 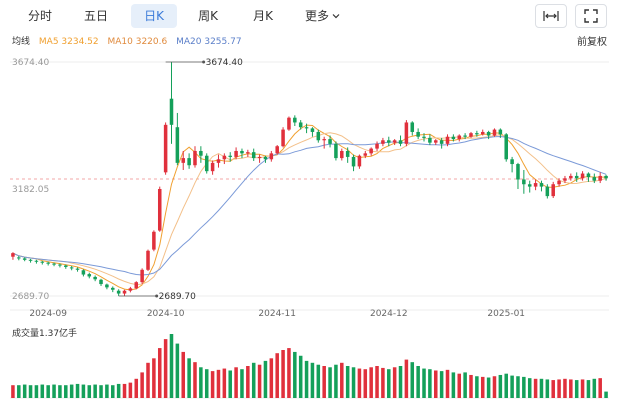 I want to click on ma-legend: 均线 MA5 3234.52 MA10 3220.6 MA20 3255.77, so click(x=130, y=40).